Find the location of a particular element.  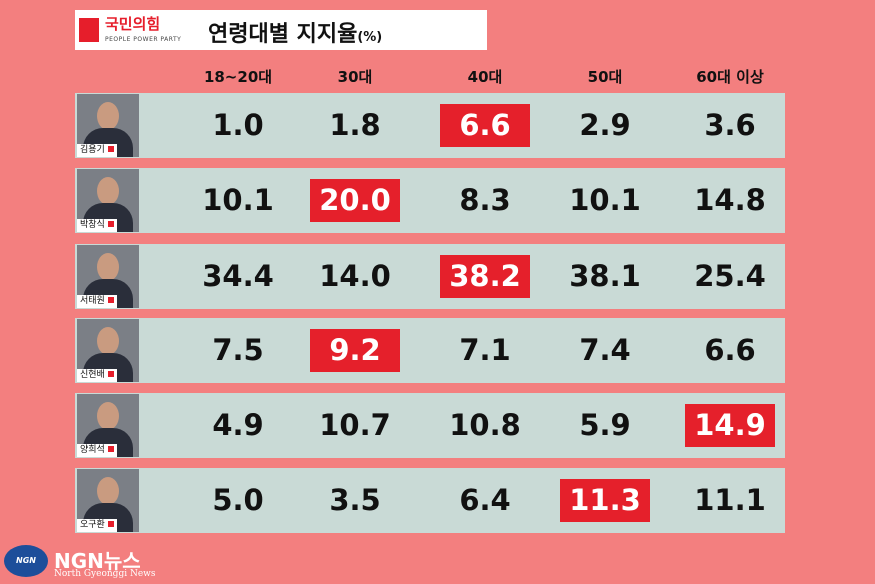

candidate-photo: 오구환 is located at coordinates (108, 500).